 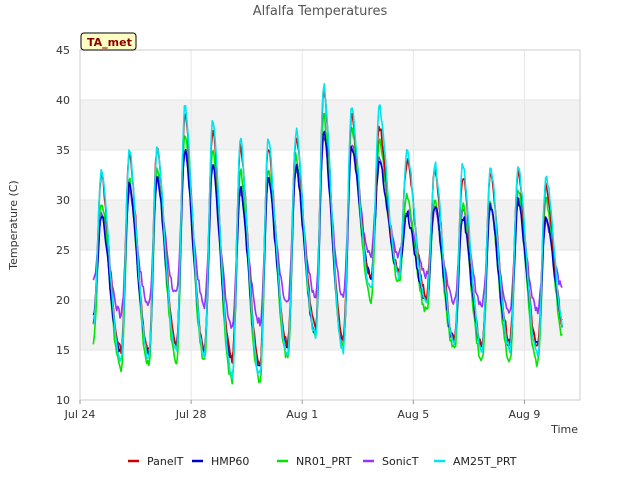 I want to click on y-tick-label: 45, so click(x=63, y=50).